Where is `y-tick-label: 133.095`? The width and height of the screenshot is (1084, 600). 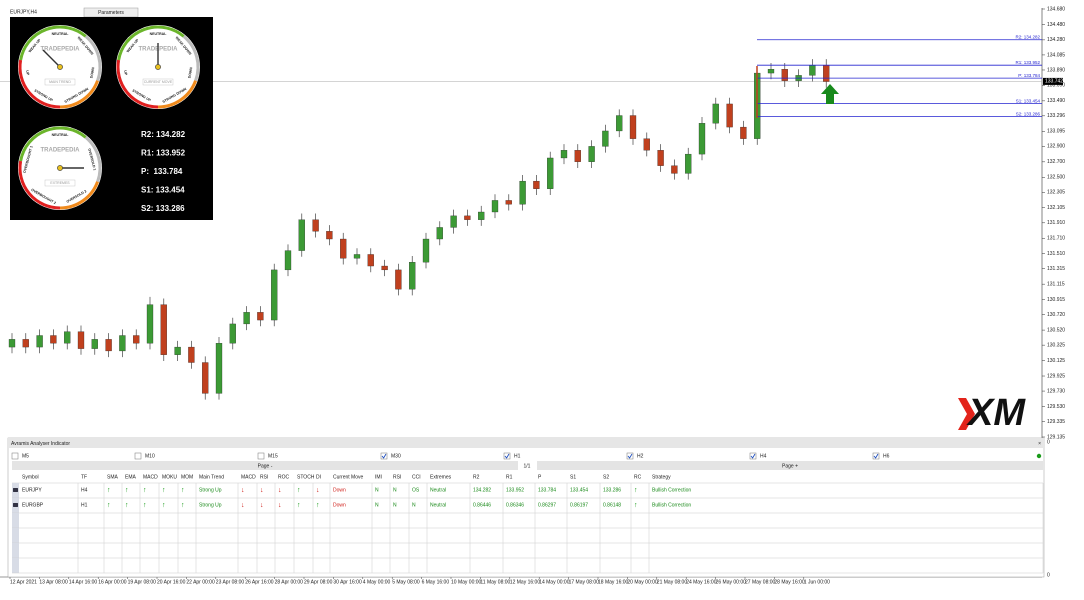 y-tick-label: 133.095 is located at coordinates (1056, 132).